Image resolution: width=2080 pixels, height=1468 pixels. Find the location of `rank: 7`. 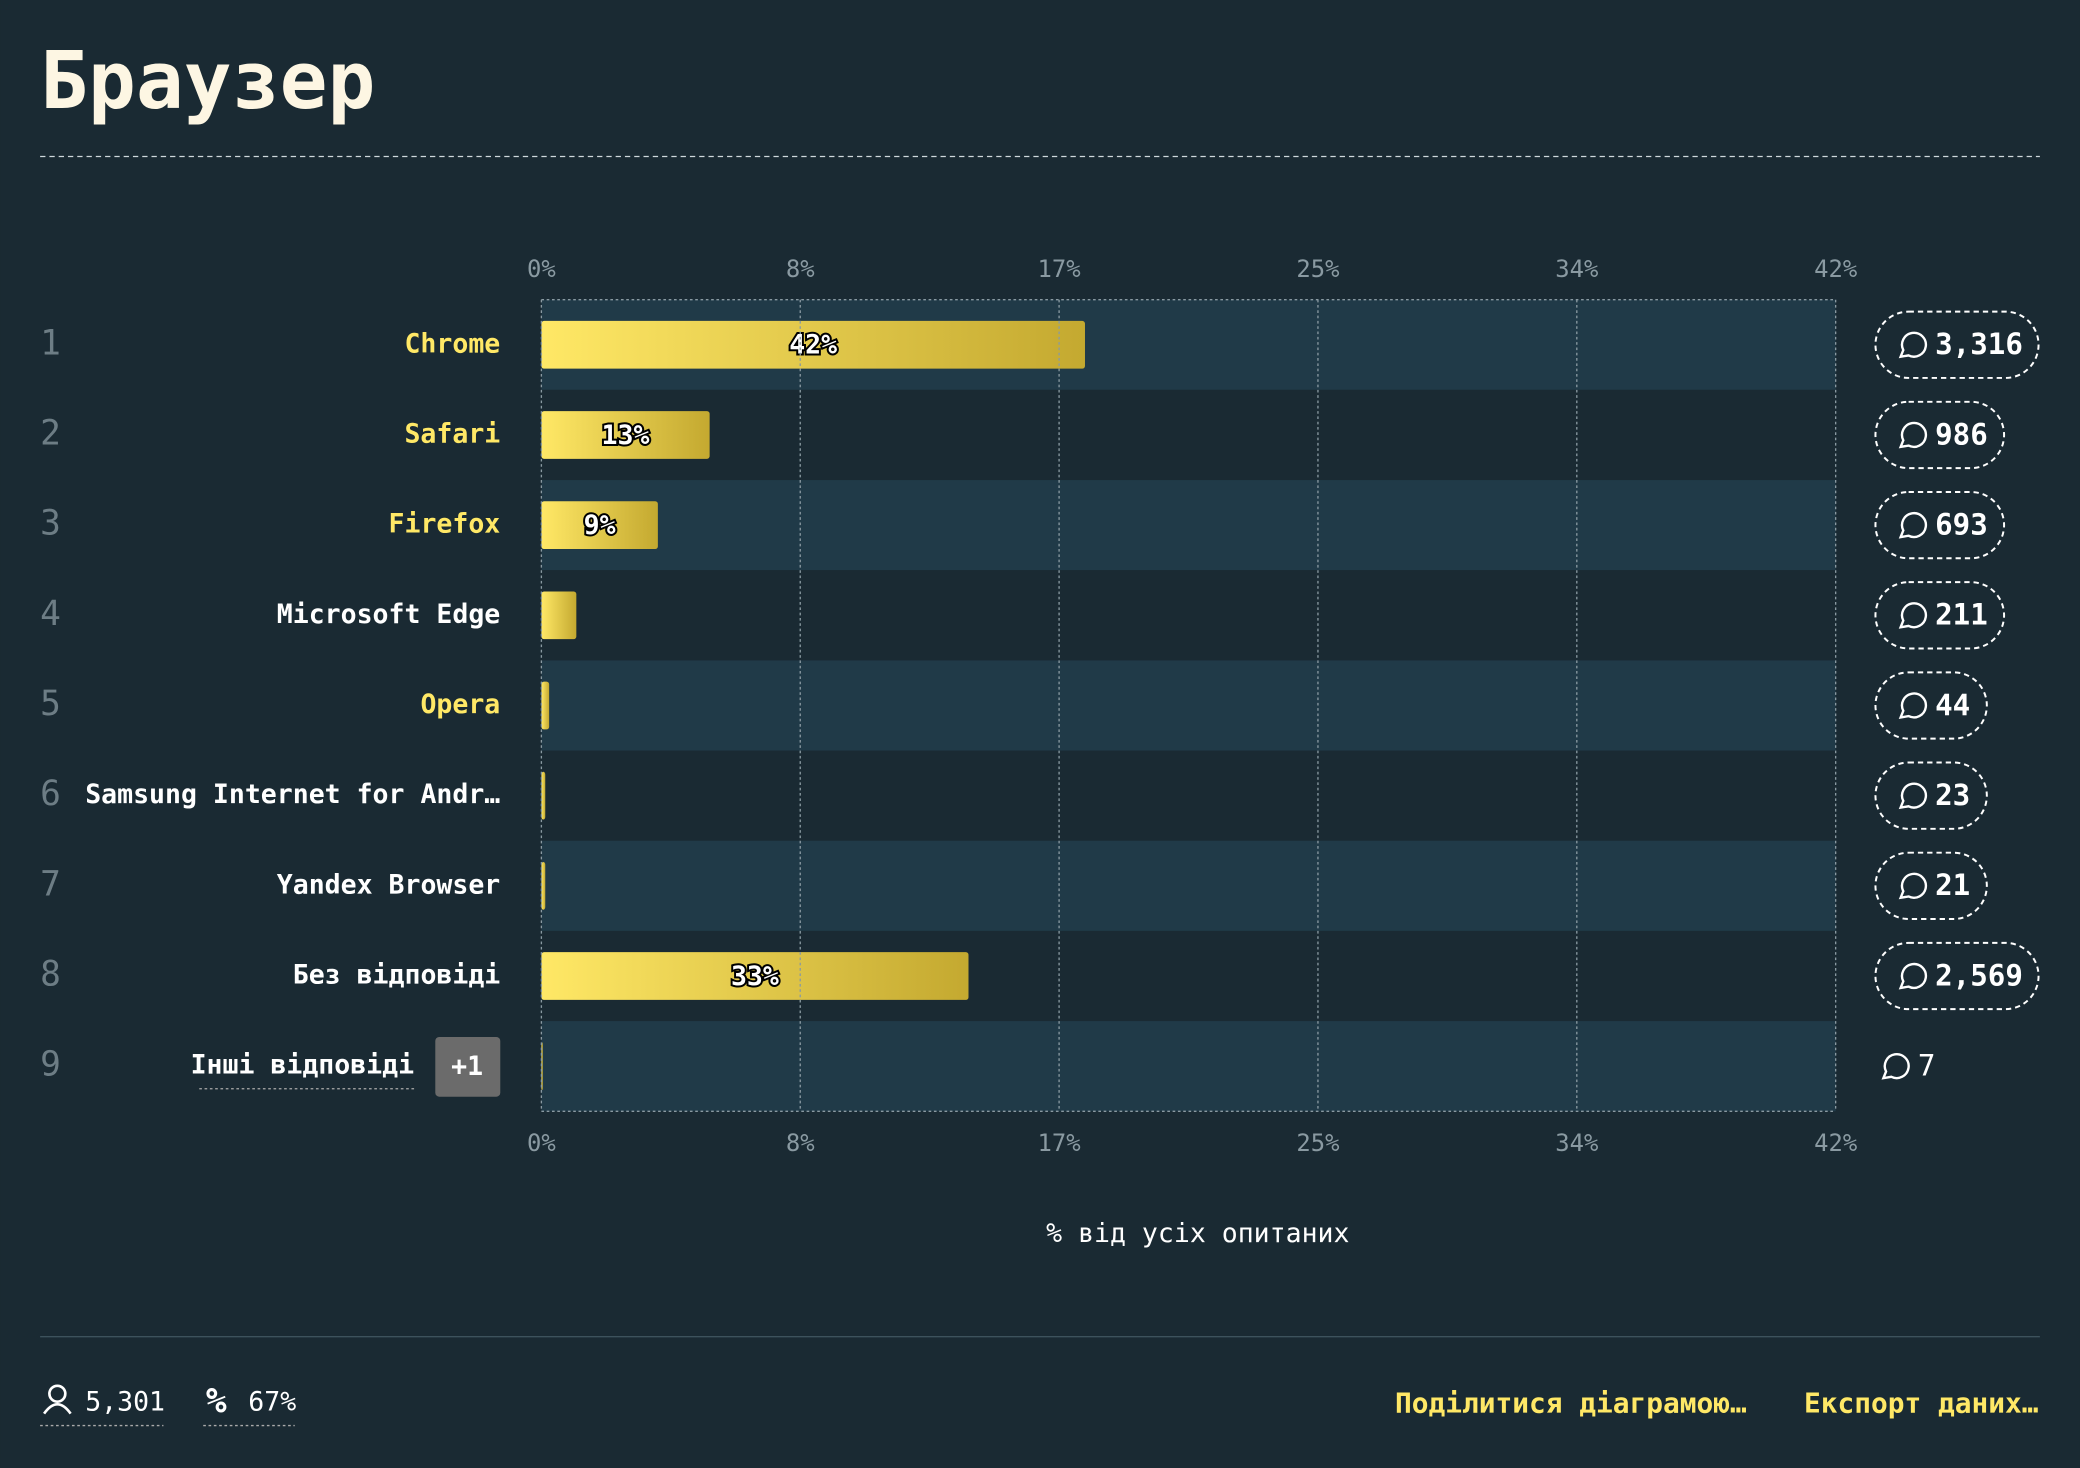

rank: 7 is located at coordinates (50, 884).